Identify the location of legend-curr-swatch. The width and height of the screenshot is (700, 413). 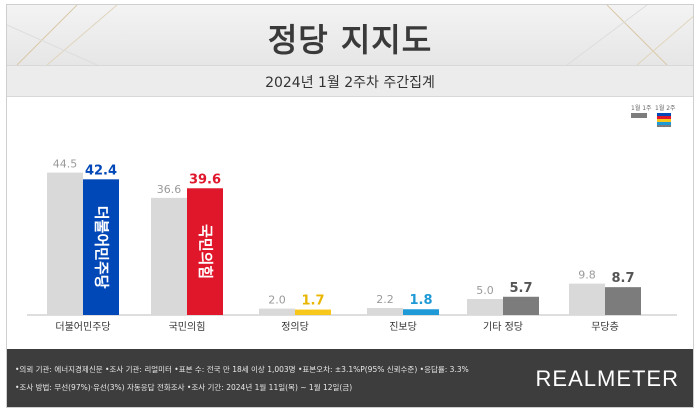
(664, 120).